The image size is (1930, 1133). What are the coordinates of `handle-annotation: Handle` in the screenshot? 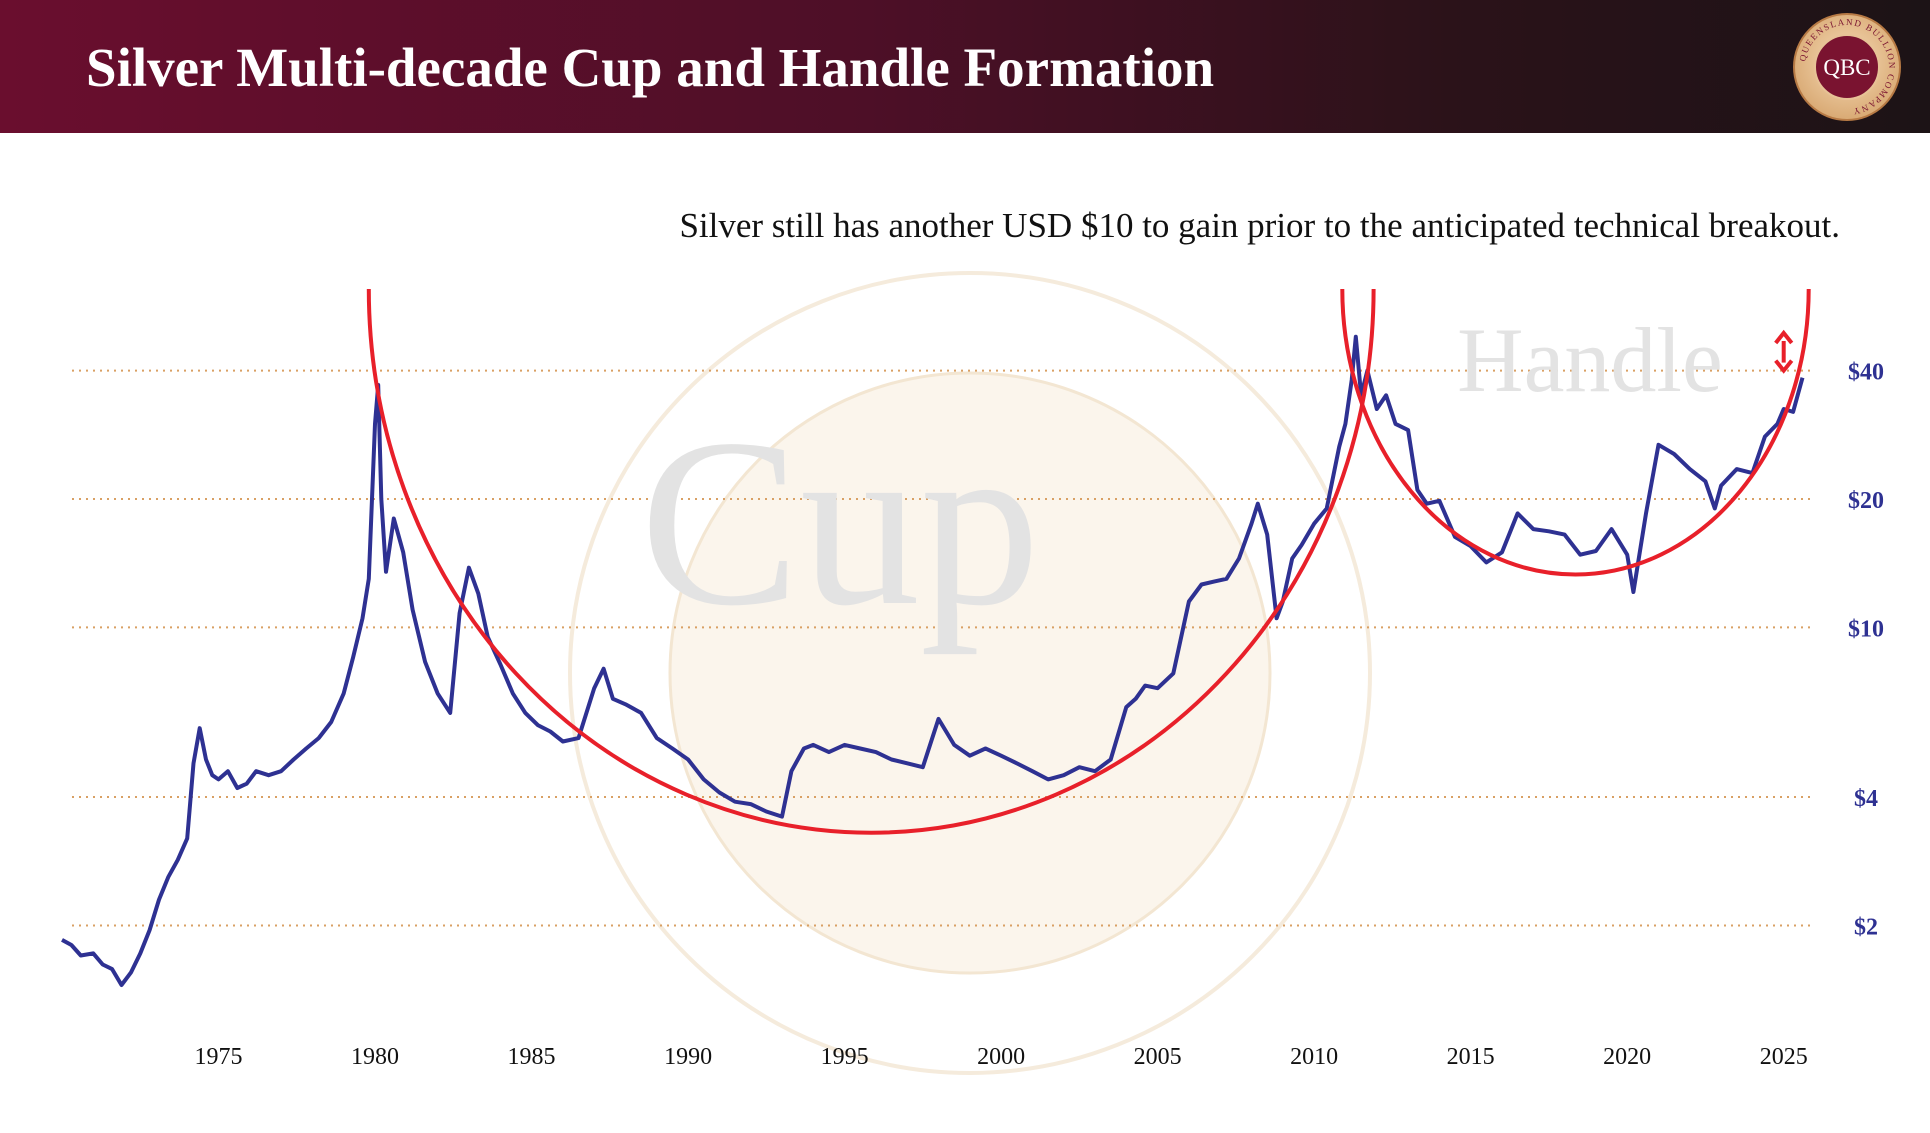 It's located at (1590, 360).